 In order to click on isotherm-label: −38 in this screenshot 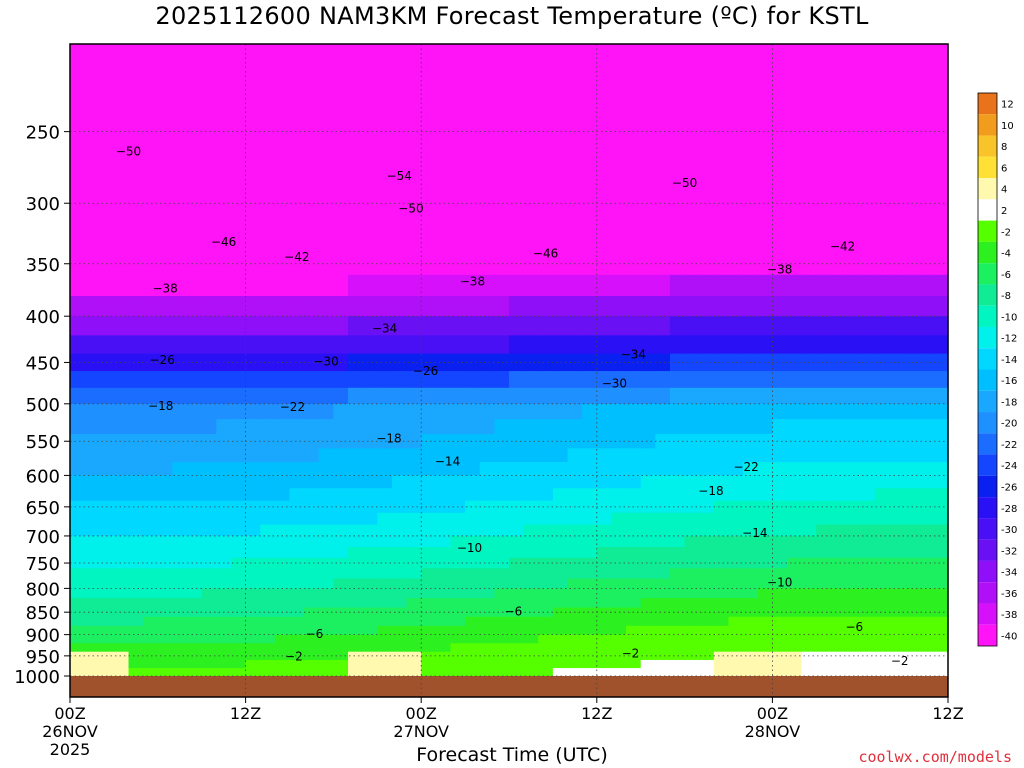, I will do `click(472, 281)`.